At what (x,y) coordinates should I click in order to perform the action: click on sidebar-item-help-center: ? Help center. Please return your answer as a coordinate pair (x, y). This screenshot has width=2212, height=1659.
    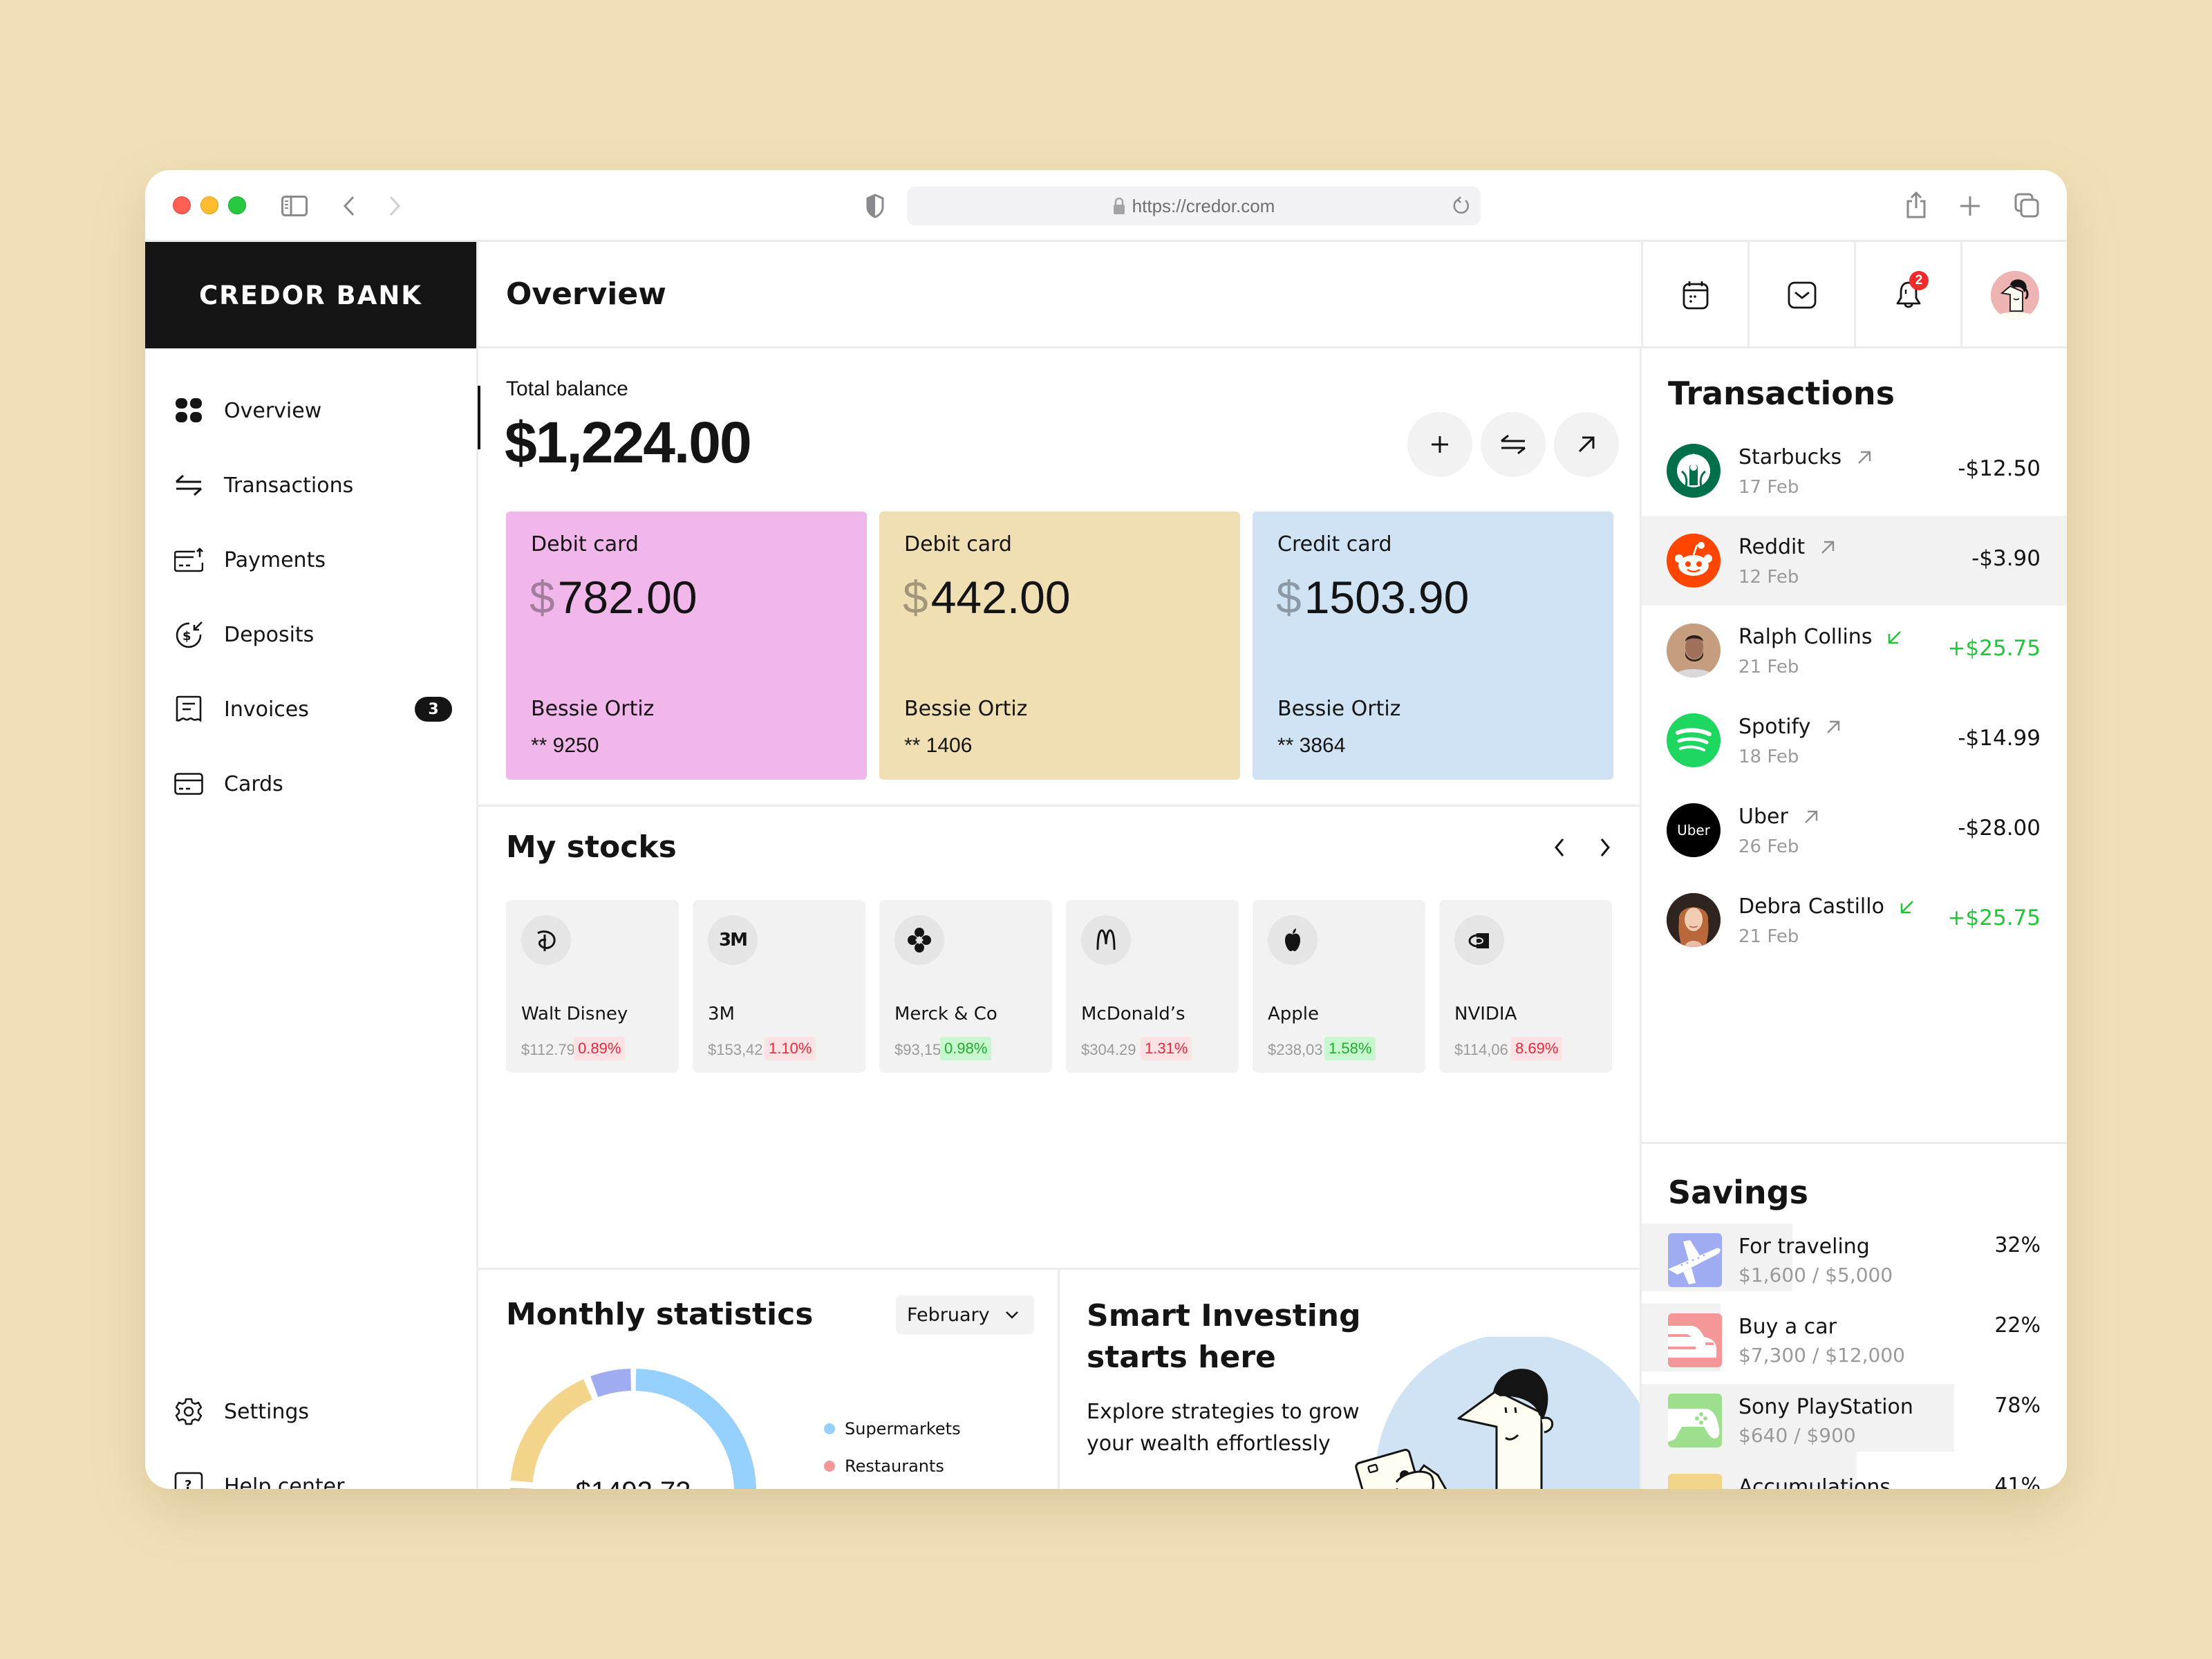
    Looking at the image, I should click on (311, 1474).